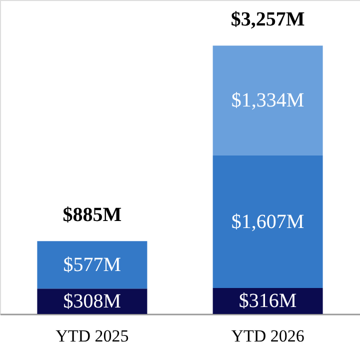 The width and height of the screenshot is (360, 344). What do you see at coordinates (92, 301) in the screenshot?
I see `data-label: $308M` at bounding box center [92, 301].